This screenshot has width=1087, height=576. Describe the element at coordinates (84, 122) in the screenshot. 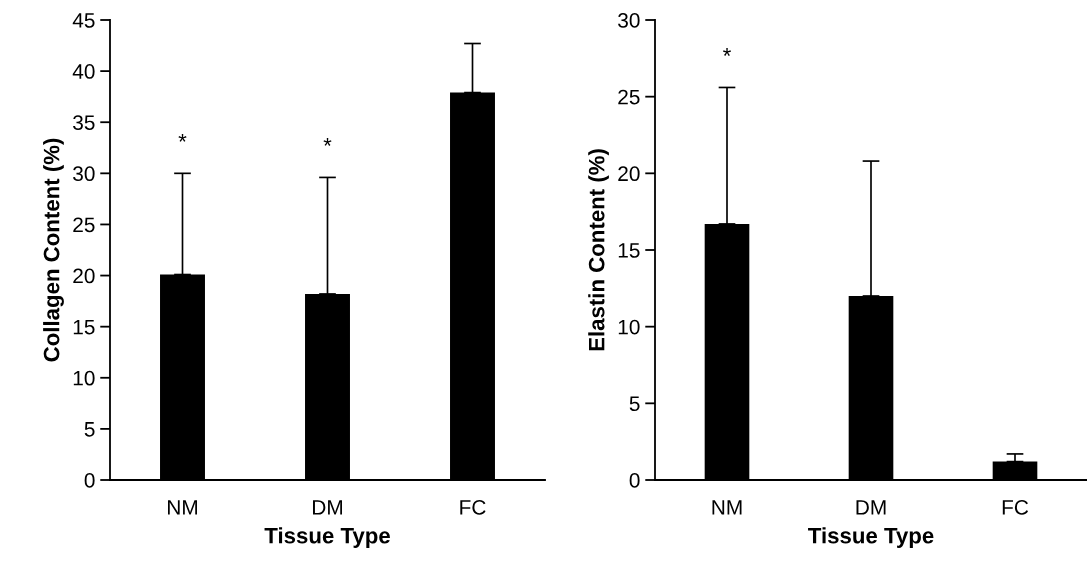

I see `y-tick-label: 35` at that location.